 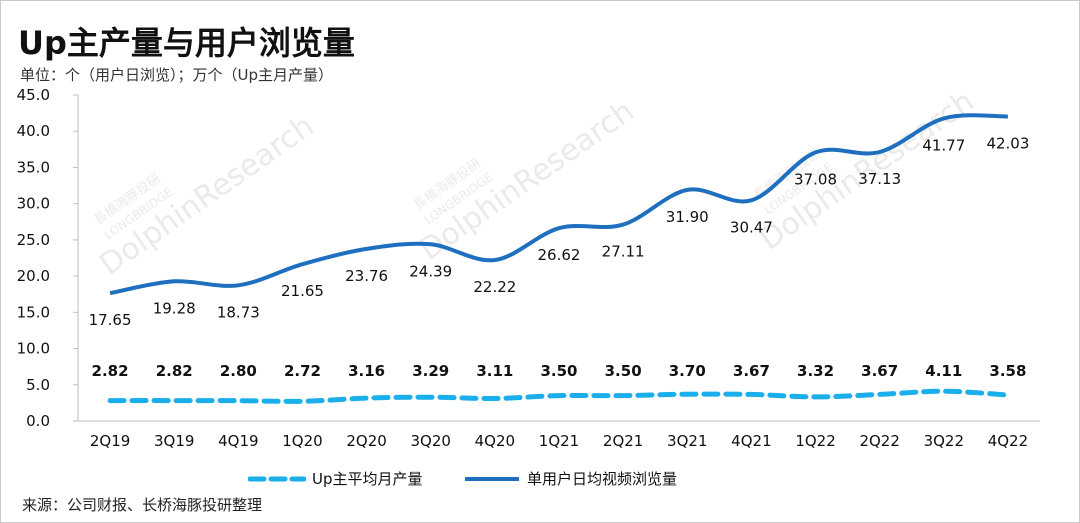 What do you see at coordinates (815, 441) in the screenshot?
I see `x-tick-label: 1Q22` at bounding box center [815, 441].